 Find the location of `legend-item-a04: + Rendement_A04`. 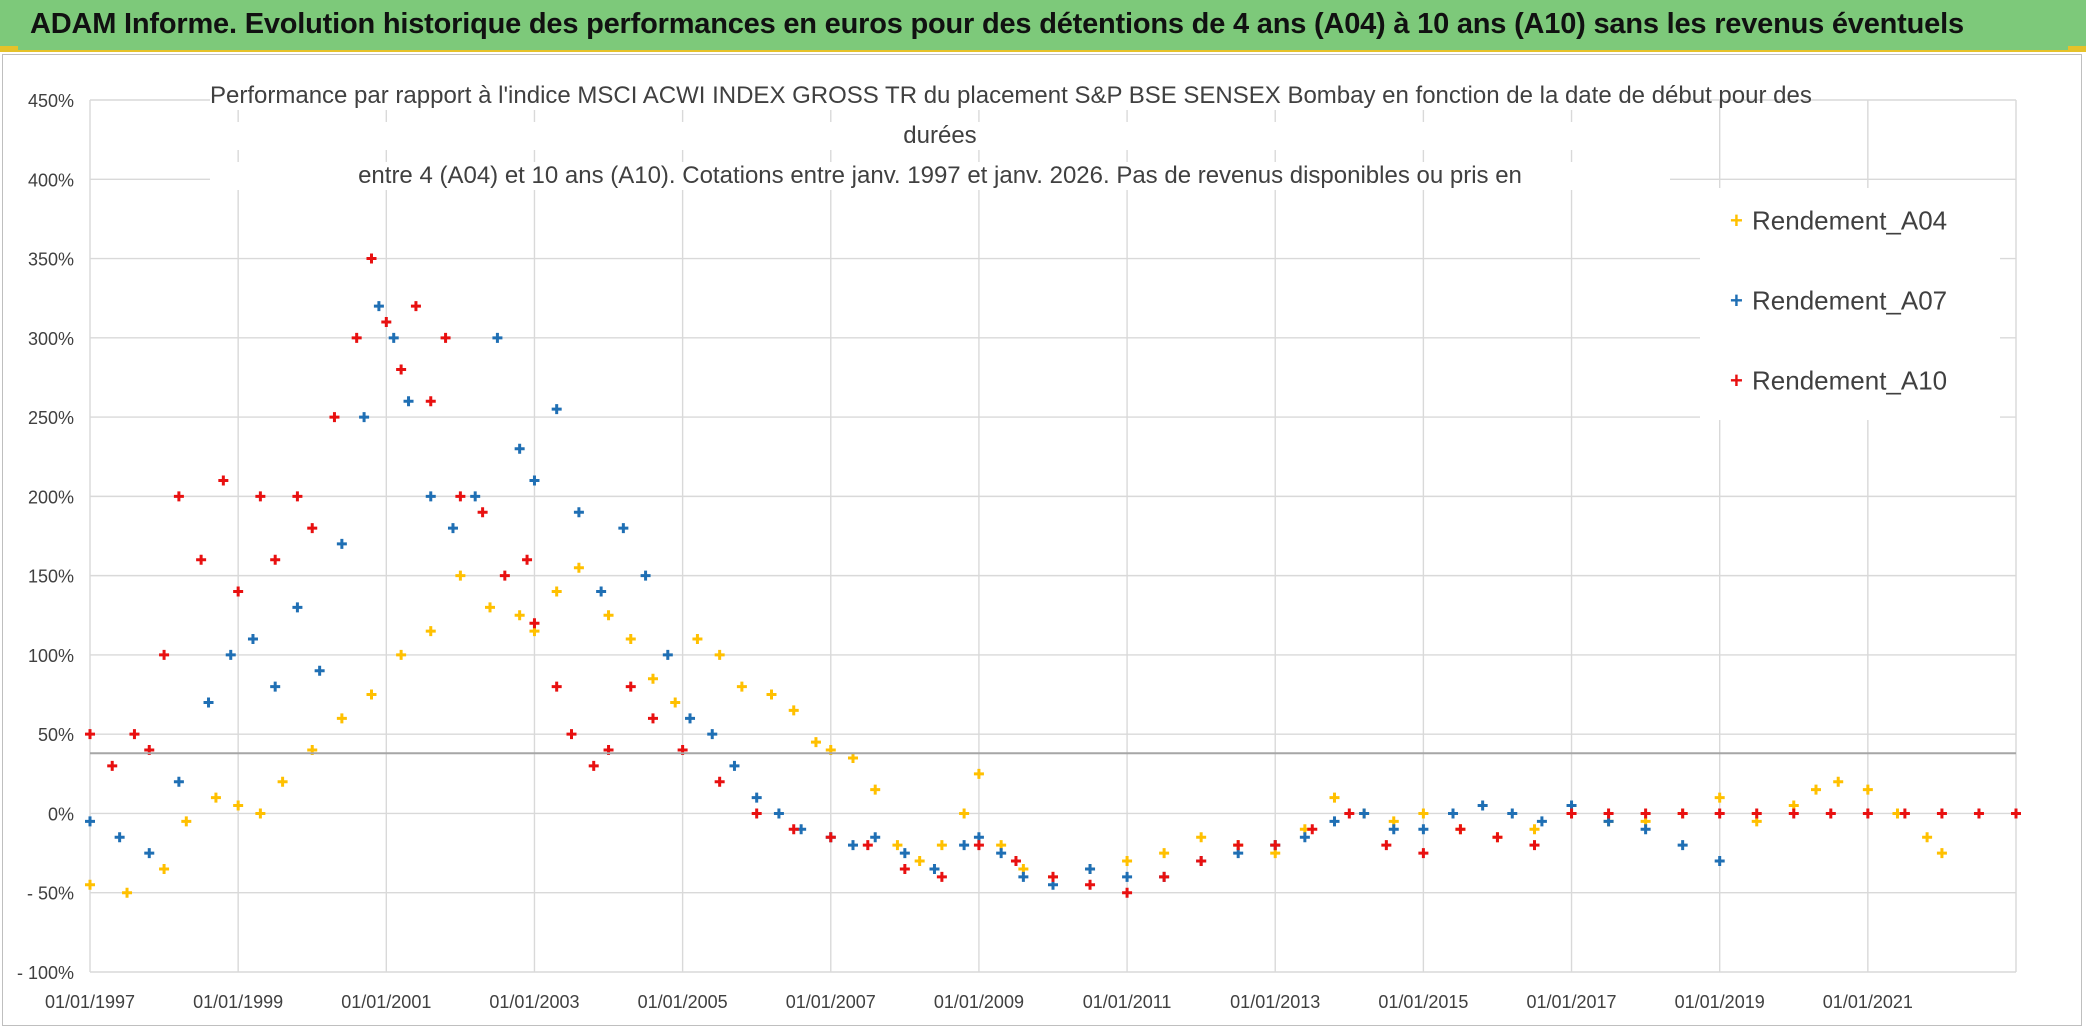

legend-item-a04: + Rendement_A04 is located at coordinates (1838, 220).